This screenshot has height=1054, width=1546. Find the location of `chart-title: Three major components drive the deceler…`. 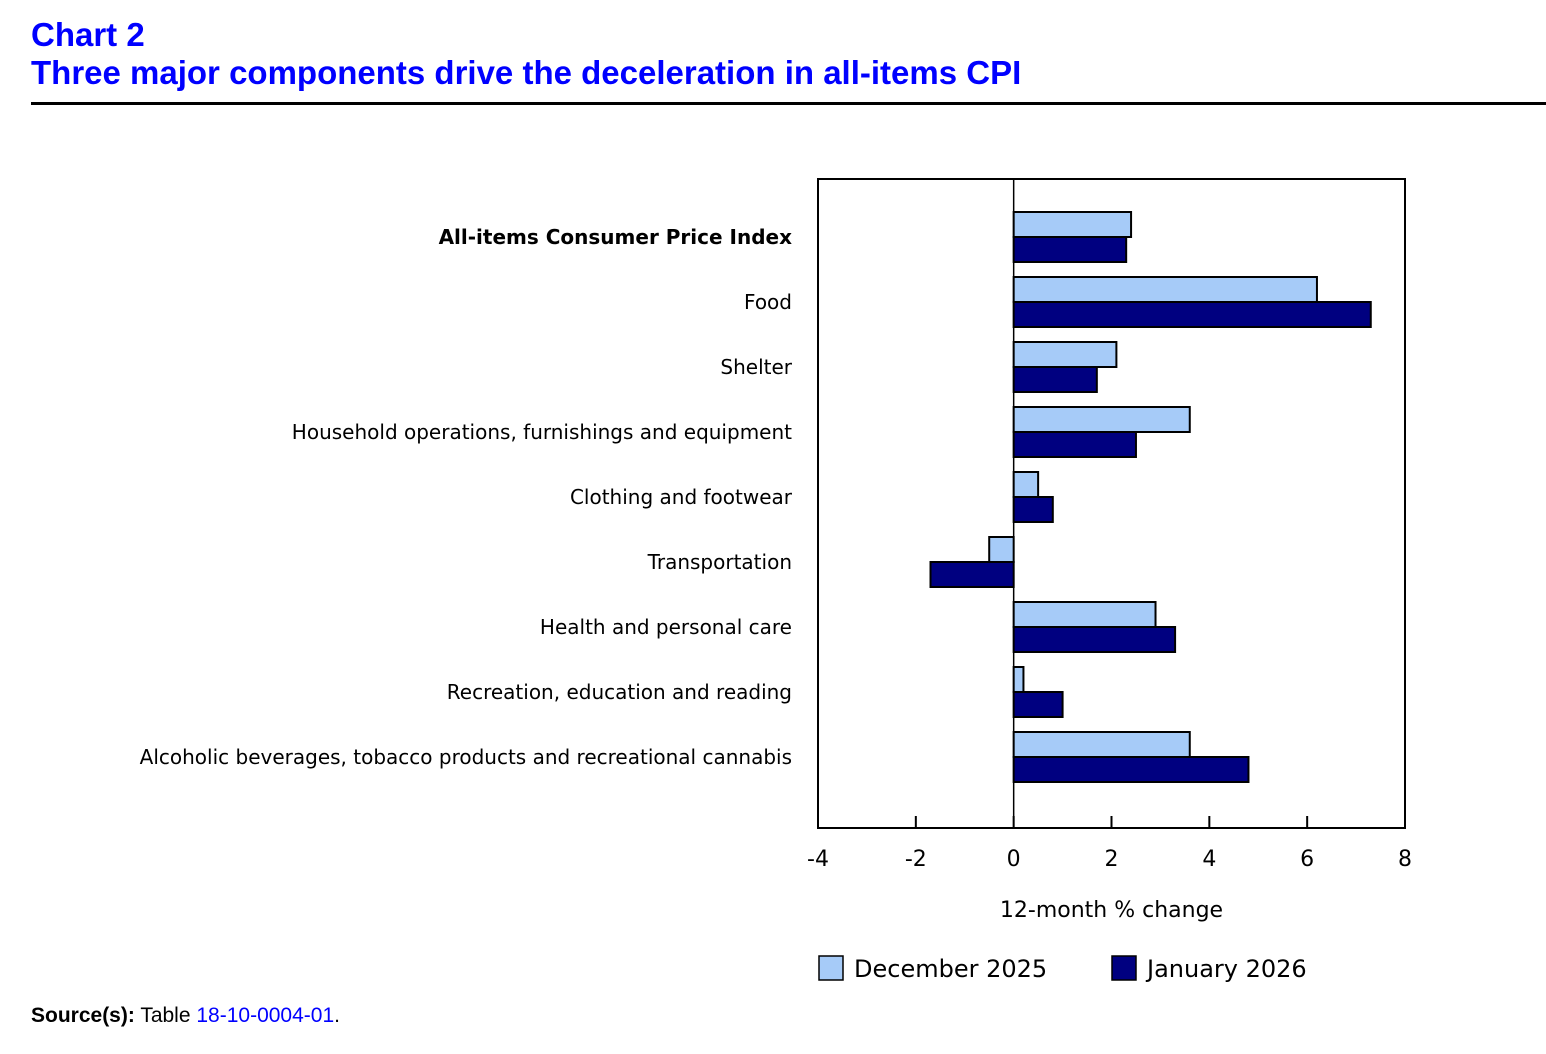

chart-title: Three major components drive the deceler… is located at coordinates (526, 72).